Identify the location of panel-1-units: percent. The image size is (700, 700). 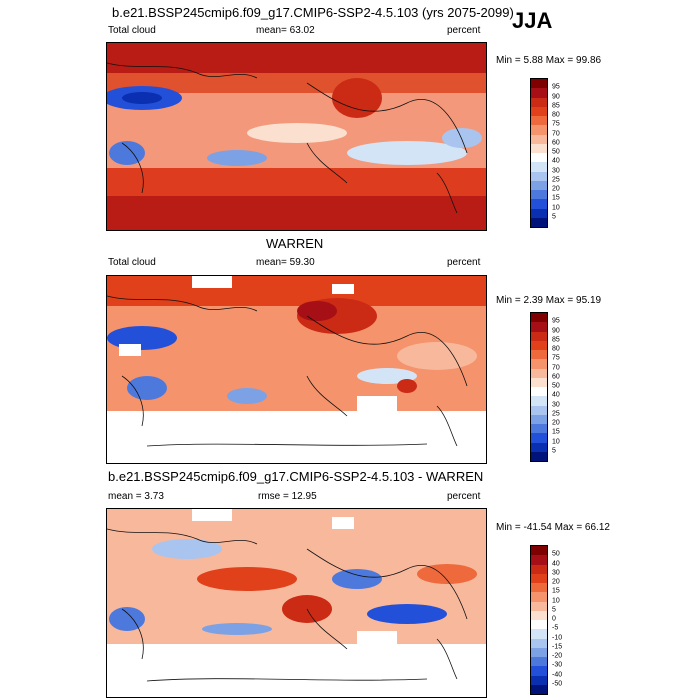
(464, 30).